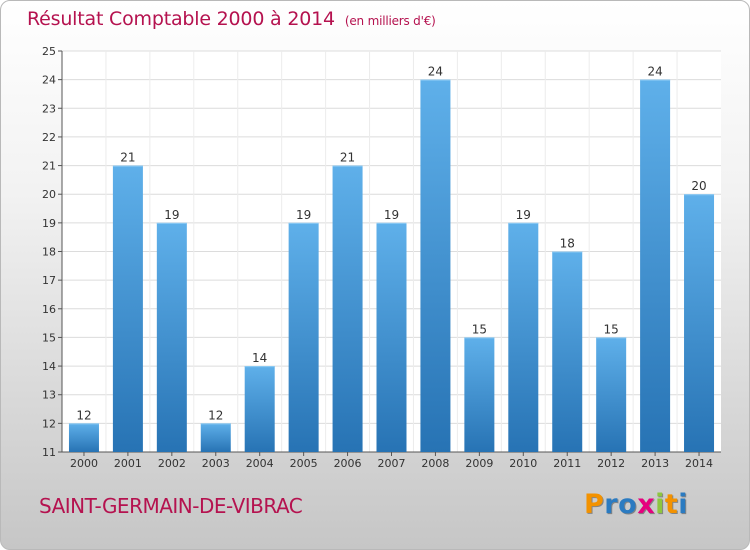 The height and width of the screenshot is (550, 750). I want to click on x-tick-label-2011: 2011, so click(567, 463).